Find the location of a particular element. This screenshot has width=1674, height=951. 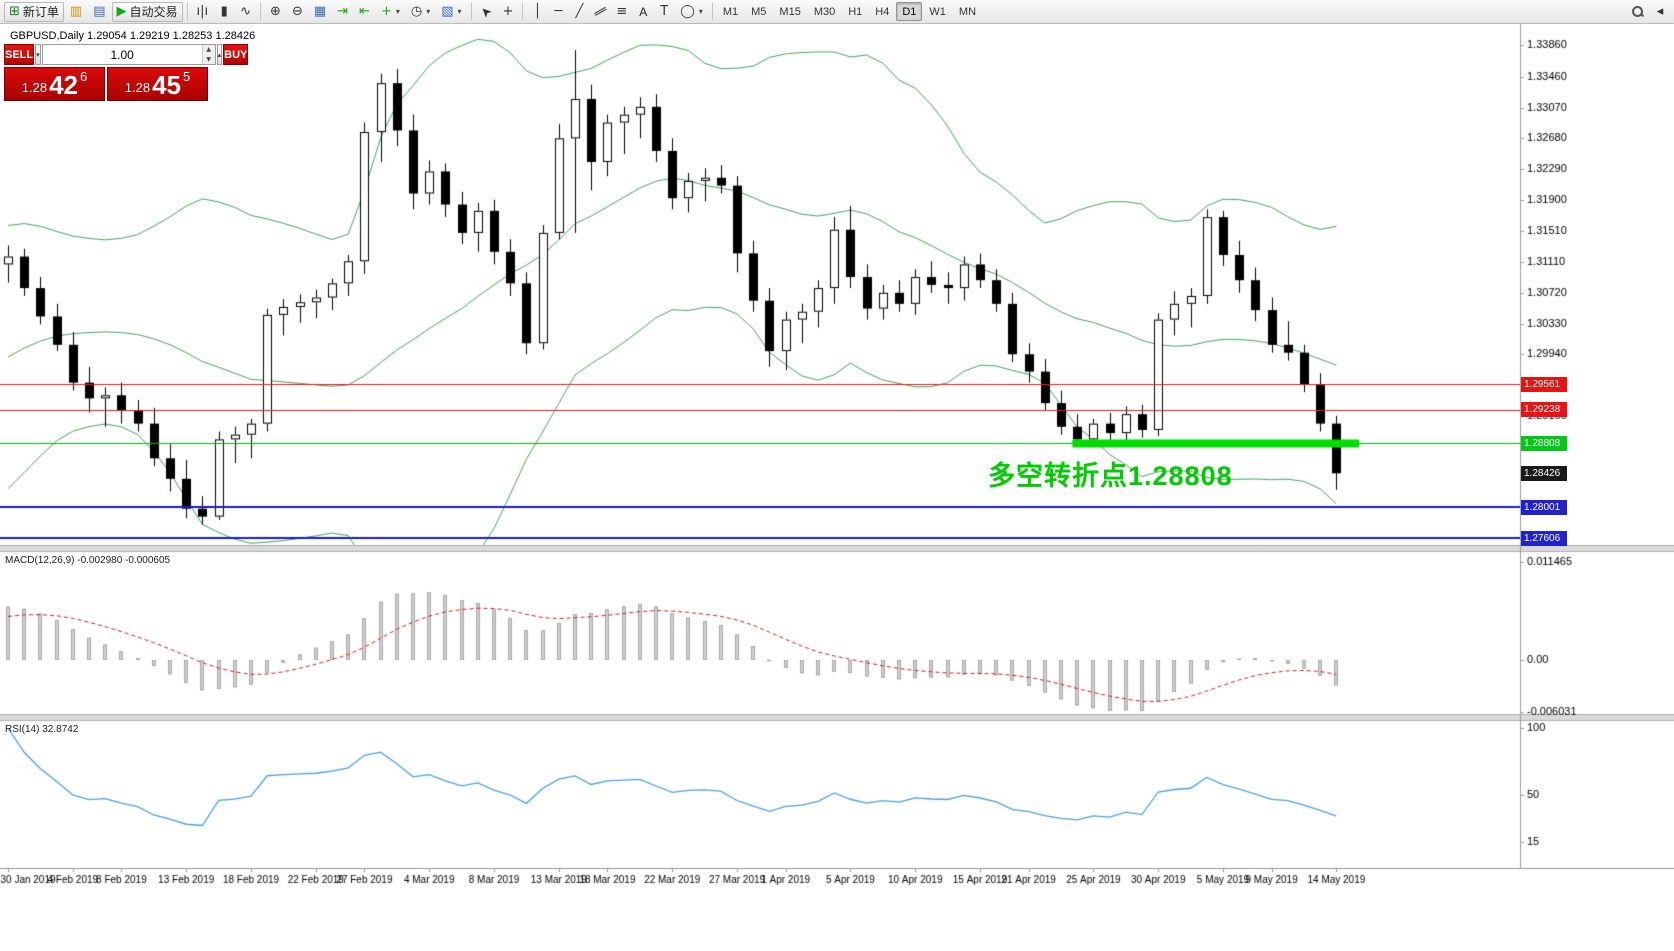

cursor-glyph: ➤ is located at coordinates (486, 11).